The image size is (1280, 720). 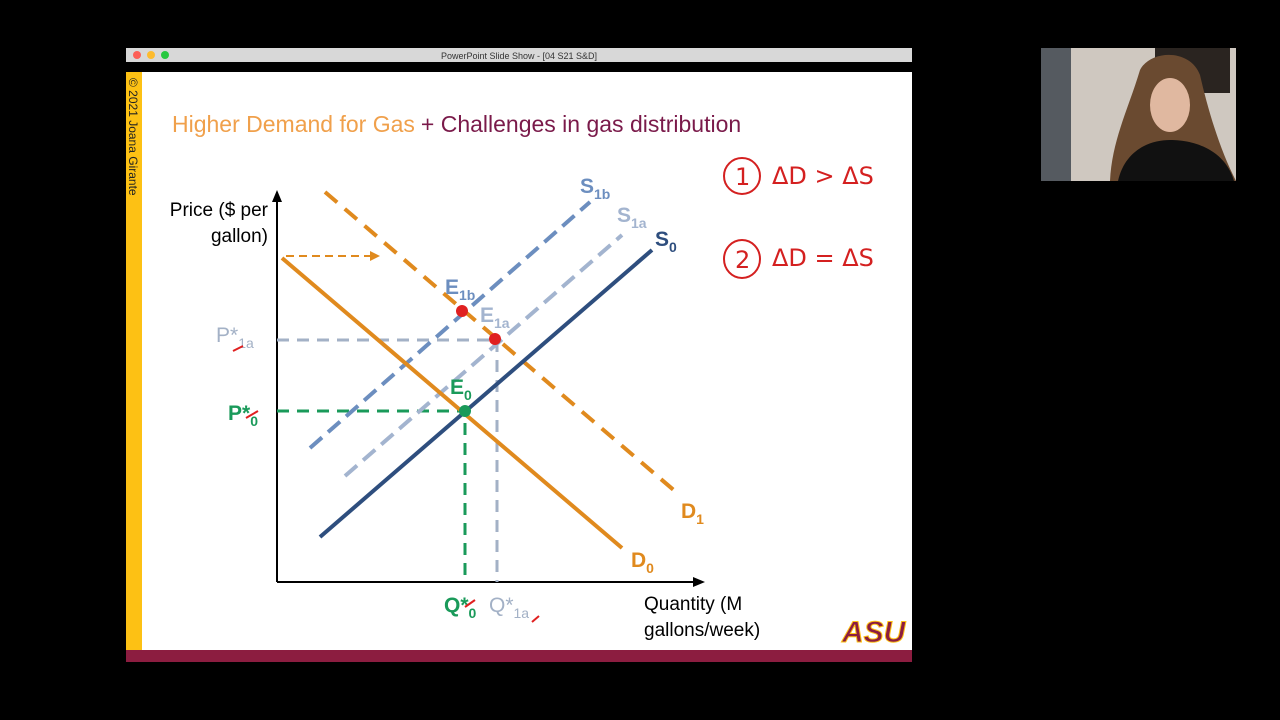 I want to click on quantity-label: Q*1a, so click(x=509, y=607).